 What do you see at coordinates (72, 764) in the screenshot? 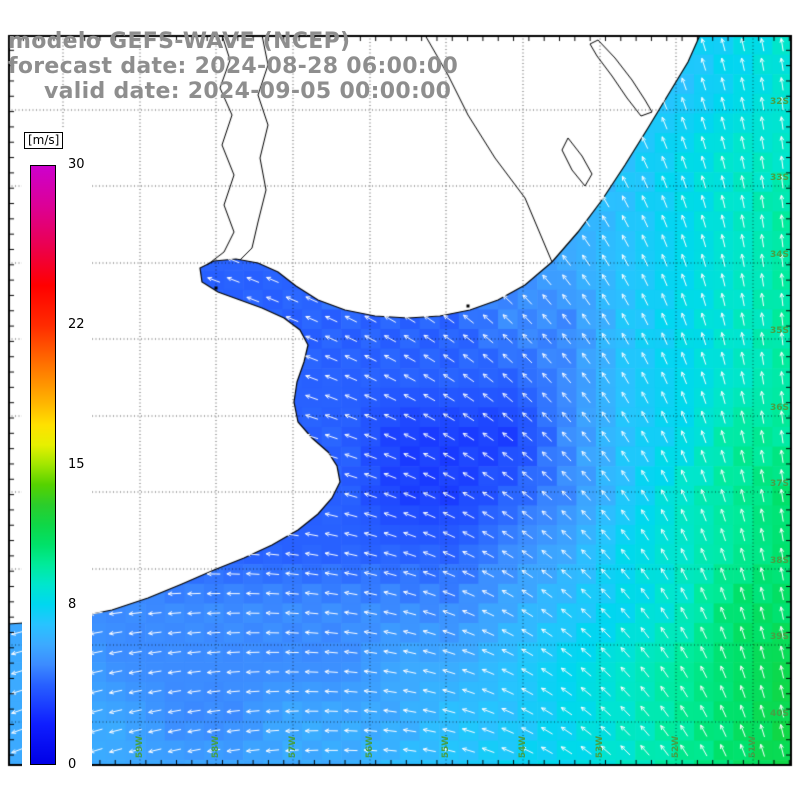
I see `colorbar-tick-label: 0` at bounding box center [72, 764].